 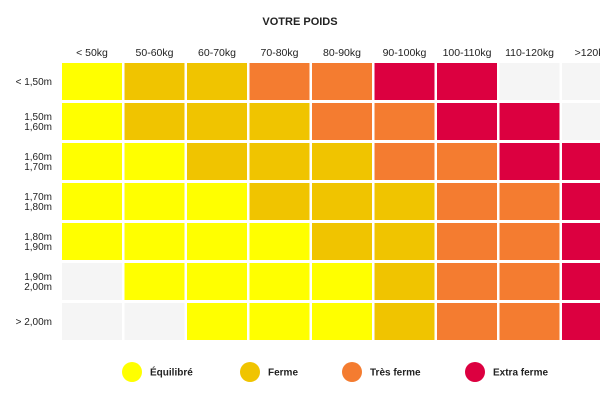 I want to click on column-label: 100-110kg, so click(x=467, y=53).